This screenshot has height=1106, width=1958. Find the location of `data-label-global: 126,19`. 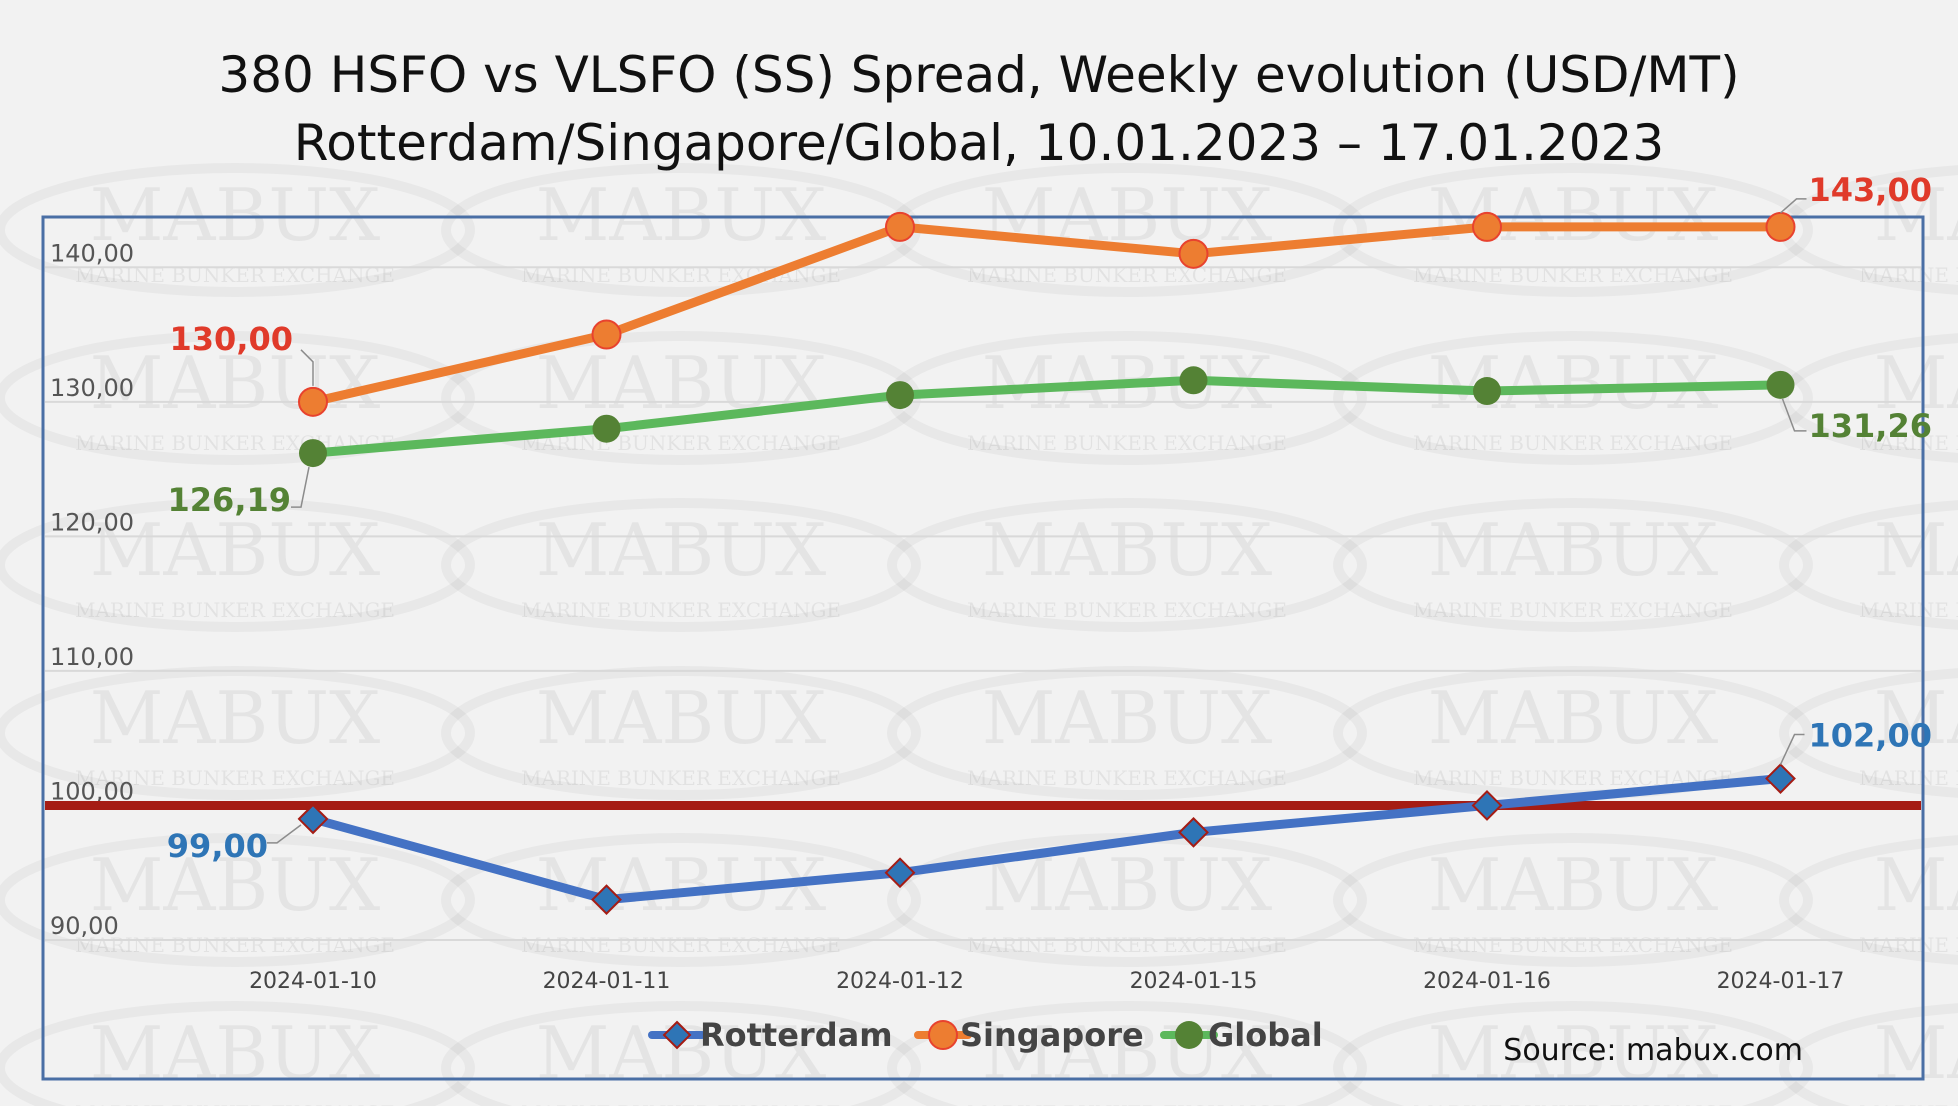

data-label-global: 126,19 is located at coordinates (229, 500).